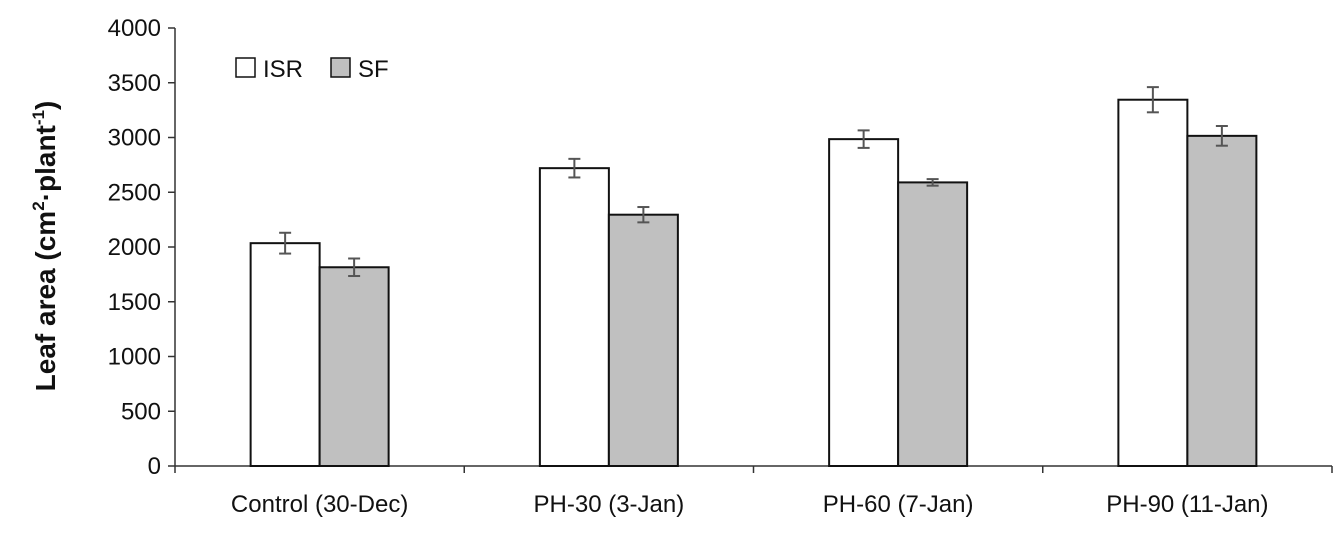  Describe the element at coordinates (1187, 504) in the screenshot. I see `x-category-label: PH-90 (11-Jan)` at that location.